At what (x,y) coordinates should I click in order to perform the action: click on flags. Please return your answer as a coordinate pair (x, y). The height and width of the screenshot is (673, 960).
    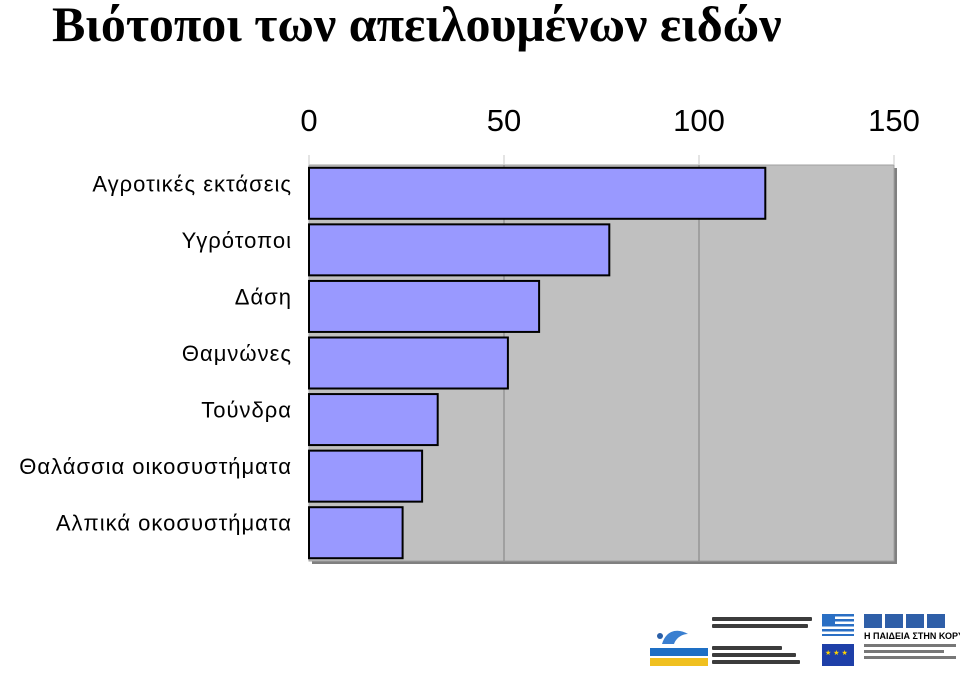
    Looking at the image, I should click on (839, 641).